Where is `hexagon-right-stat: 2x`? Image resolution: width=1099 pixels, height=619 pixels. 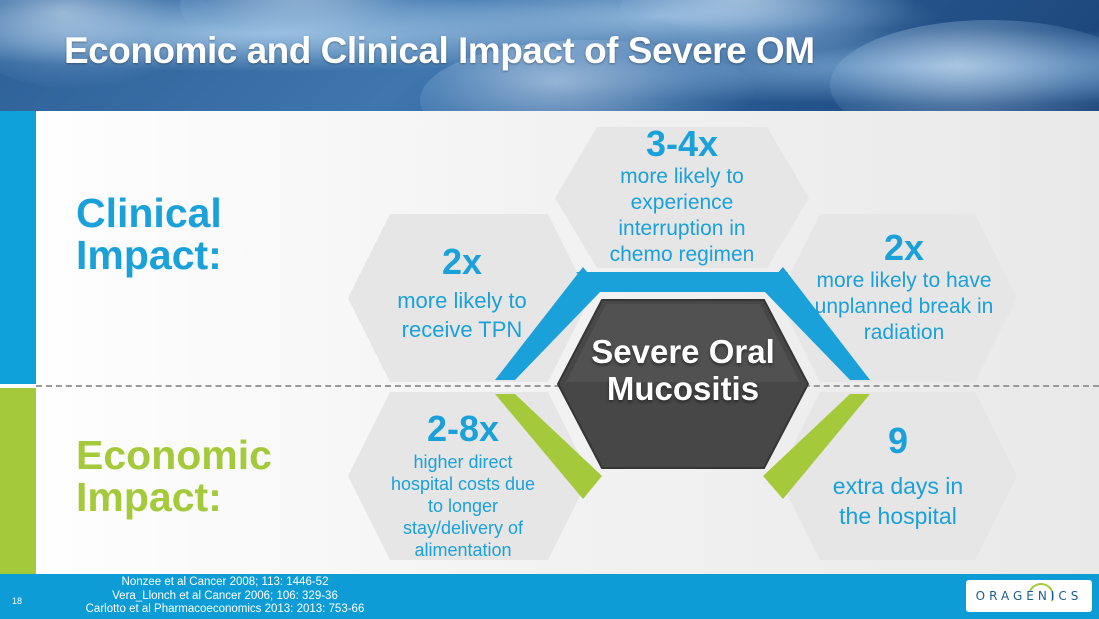
hexagon-right-stat: 2x is located at coordinates (904, 247).